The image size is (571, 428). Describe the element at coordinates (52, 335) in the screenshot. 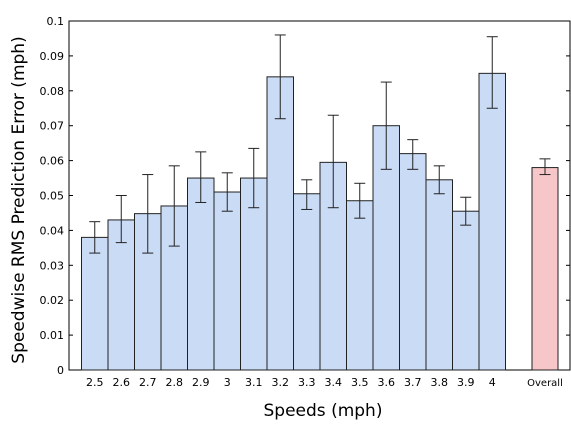

I see `y-tick-label: 0.01` at that location.